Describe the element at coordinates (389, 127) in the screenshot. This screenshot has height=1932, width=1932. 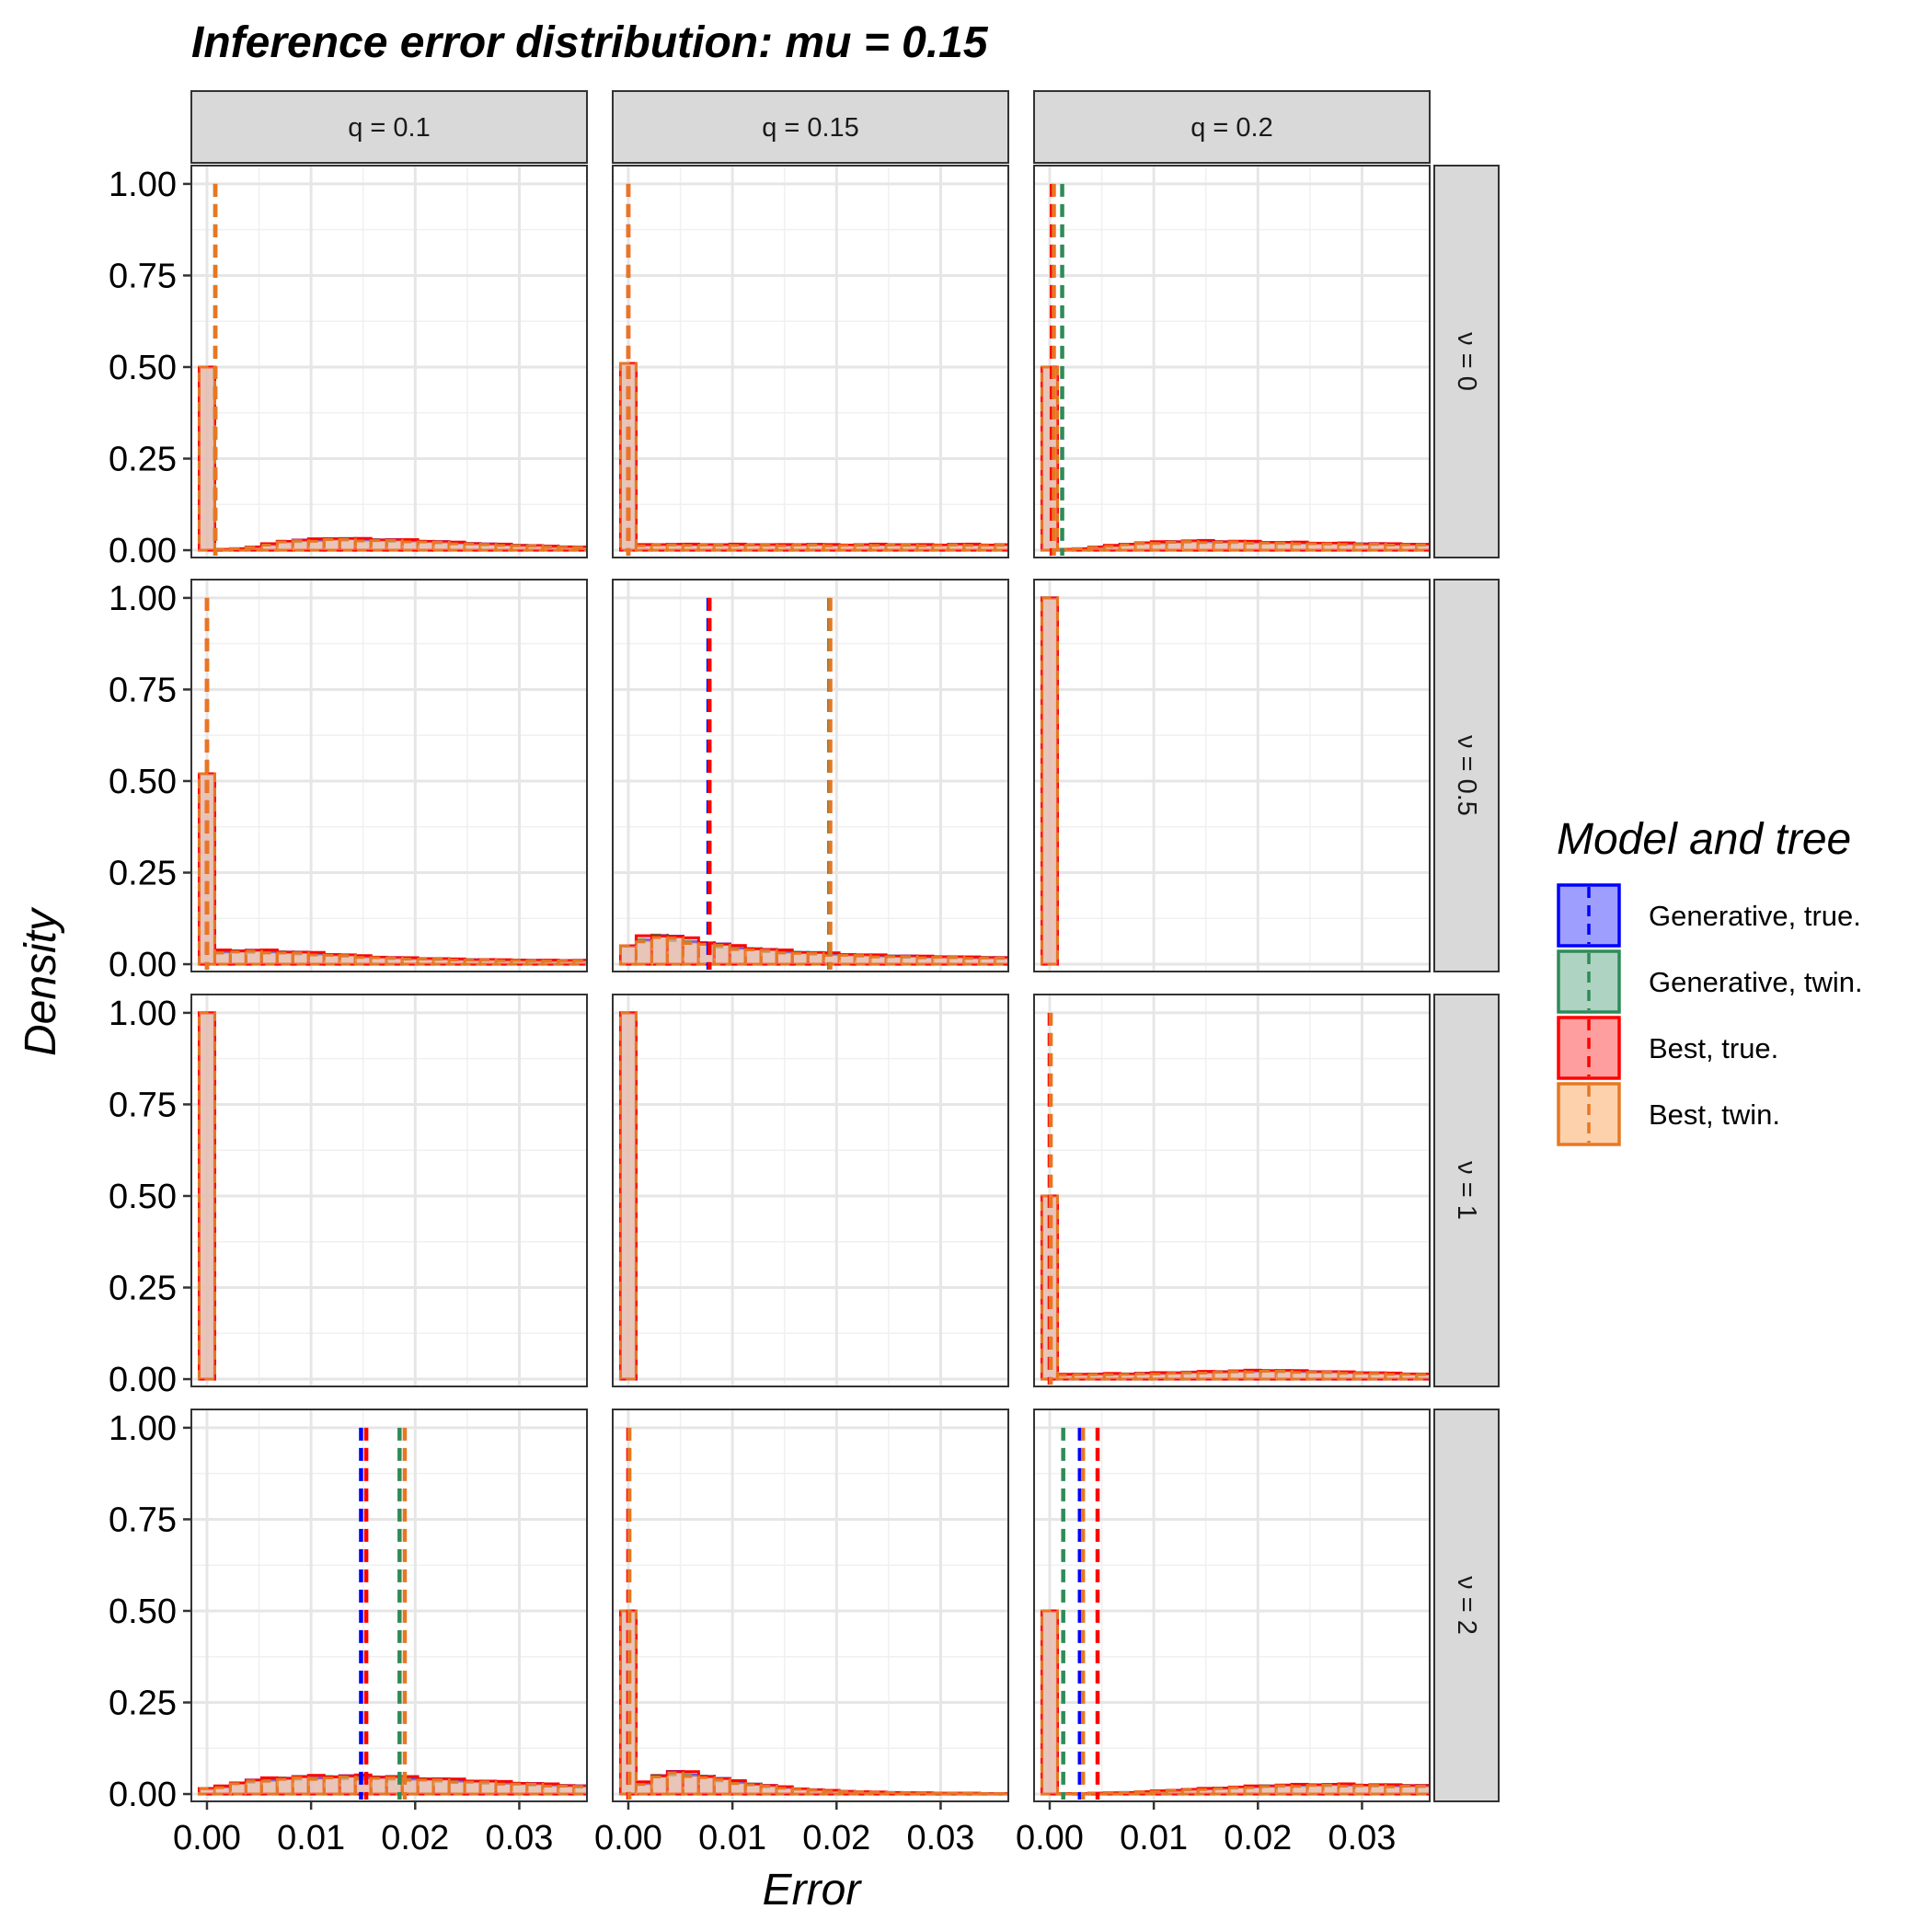
I see `column-strip-0: q = 0.1` at that location.